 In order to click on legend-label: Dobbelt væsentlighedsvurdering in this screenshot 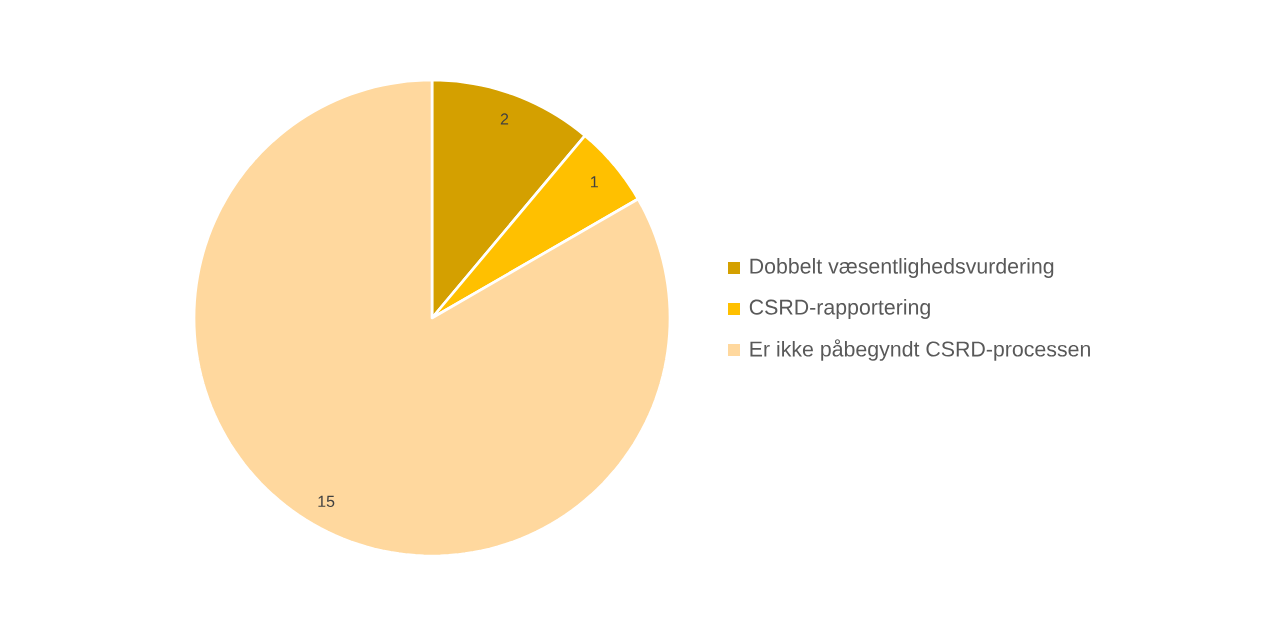, I will do `click(902, 268)`.